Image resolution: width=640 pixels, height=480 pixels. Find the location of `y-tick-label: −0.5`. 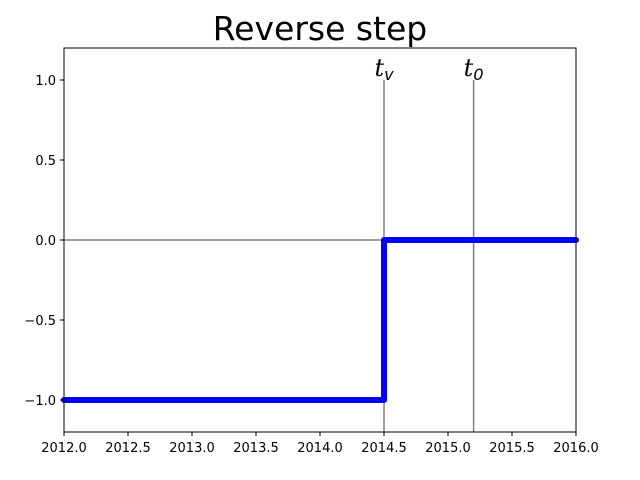

y-tick-label: −0.5 is located at coordinates (40, 321).